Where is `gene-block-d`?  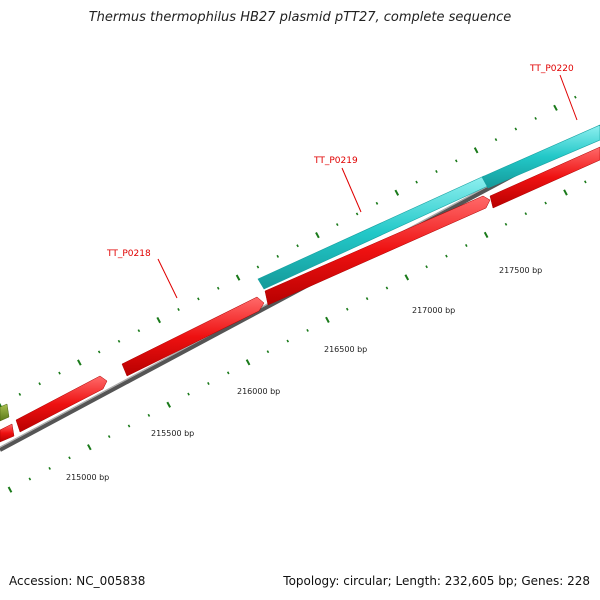
gene-block-d is located at coordinates (544, 177).